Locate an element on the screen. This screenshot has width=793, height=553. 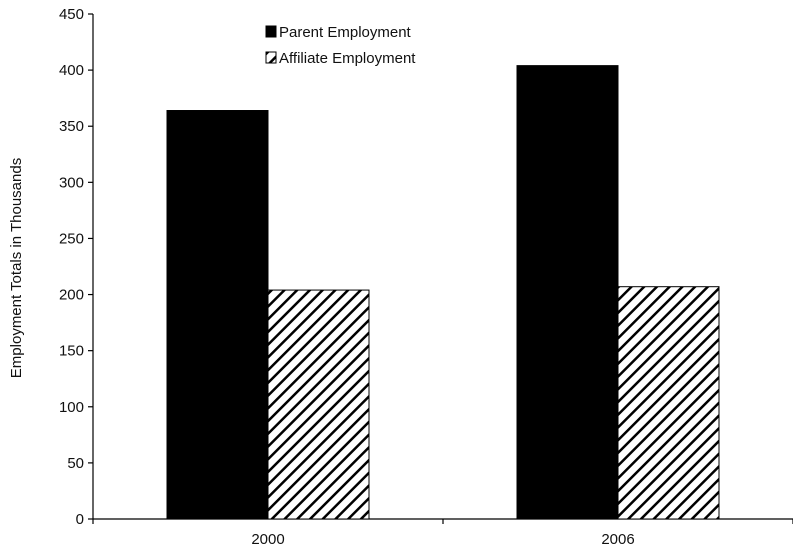
bar-parent-2000 is located at coordinates (217, 315).